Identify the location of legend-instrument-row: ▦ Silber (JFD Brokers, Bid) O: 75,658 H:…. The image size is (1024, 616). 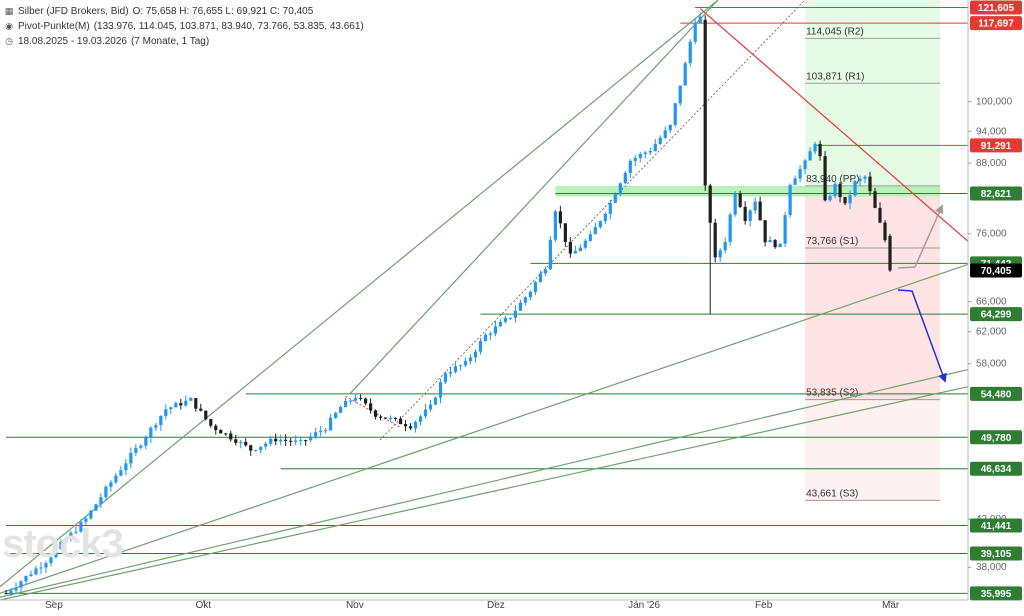
(184, 11).